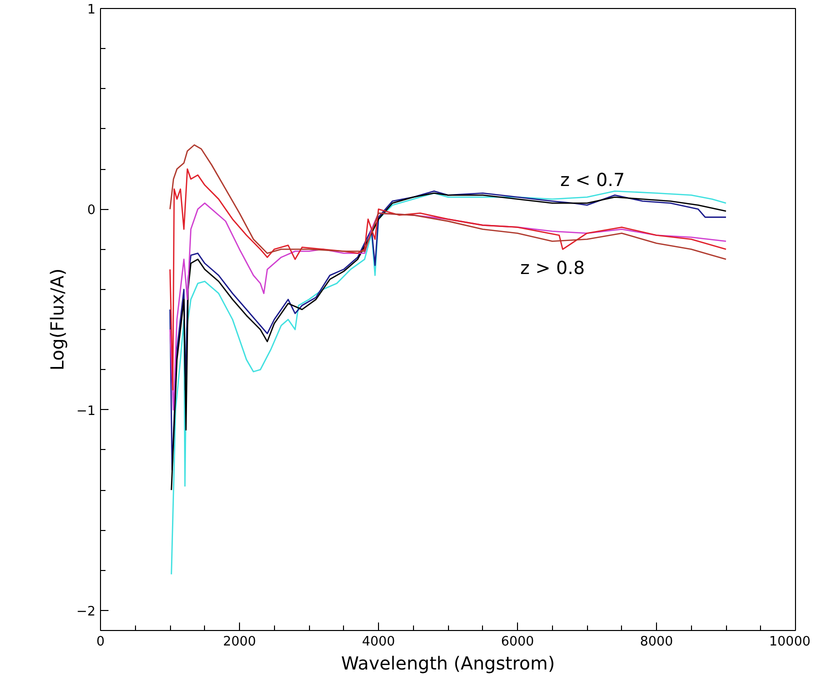  What do you see at coordinates (57, 319) in the screenshot?
I see `y-axis-title: Log(Flux/A)` at bounding box center [57, 319].